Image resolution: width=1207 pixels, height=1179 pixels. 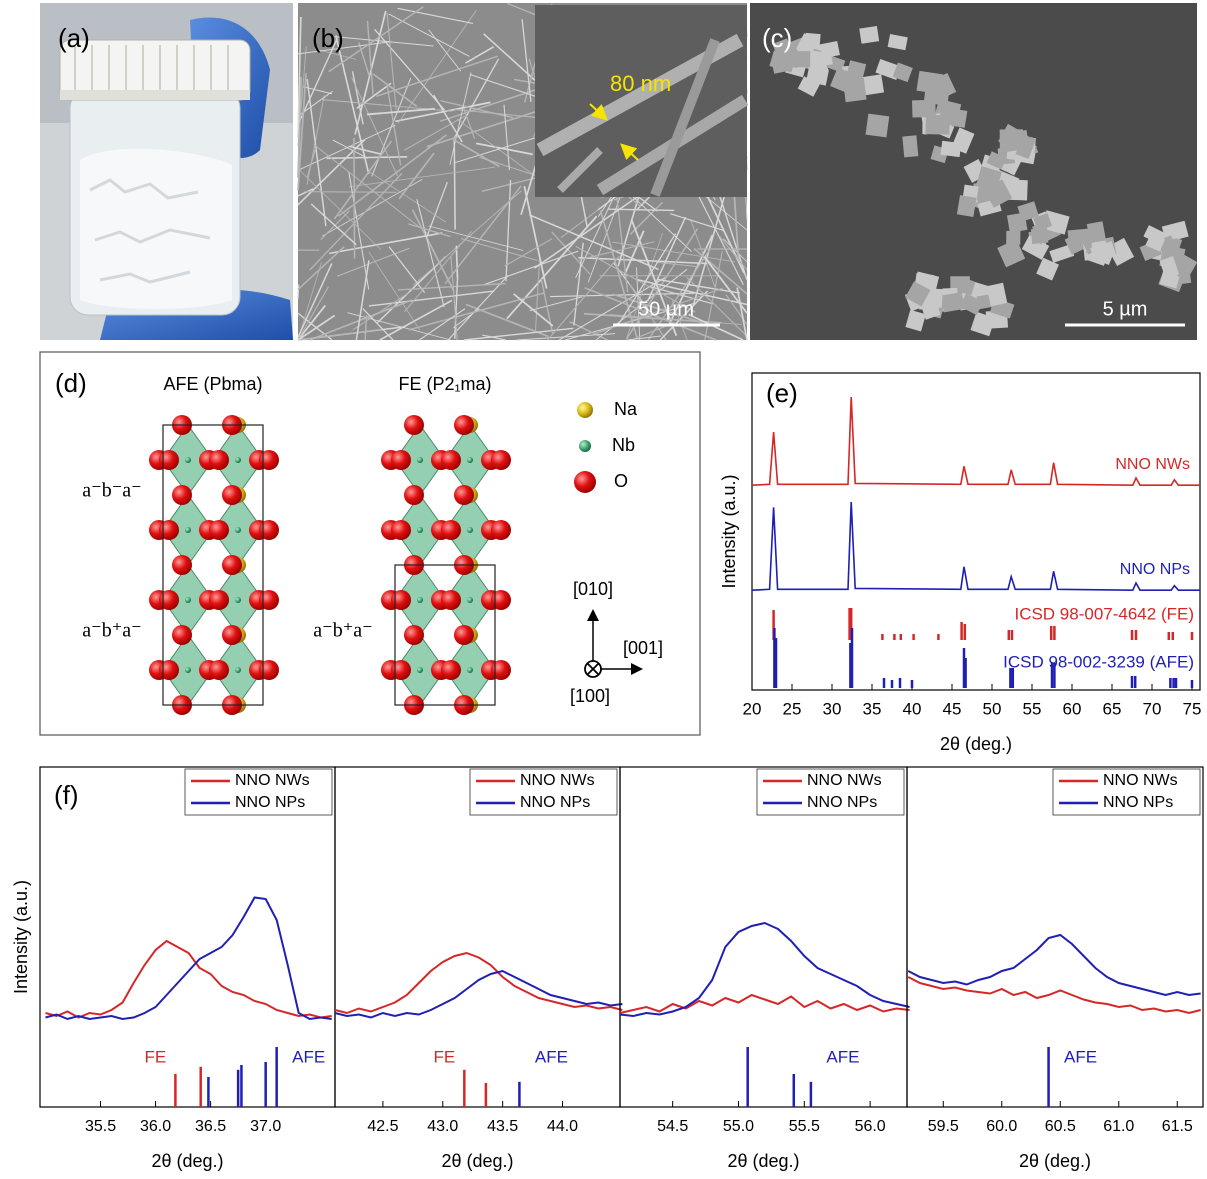 I want to click on x-tick-label: 60.5, so click(x=1060, y=1126).